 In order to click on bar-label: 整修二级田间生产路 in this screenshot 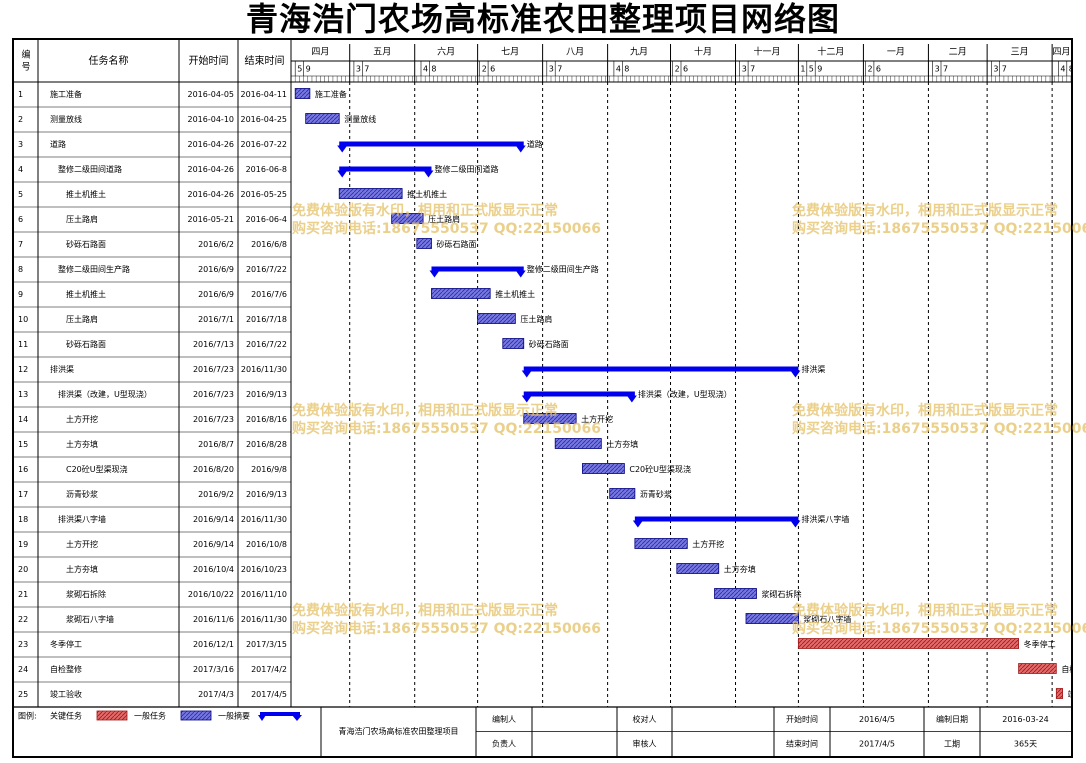, I will do `click(563, 269)`.